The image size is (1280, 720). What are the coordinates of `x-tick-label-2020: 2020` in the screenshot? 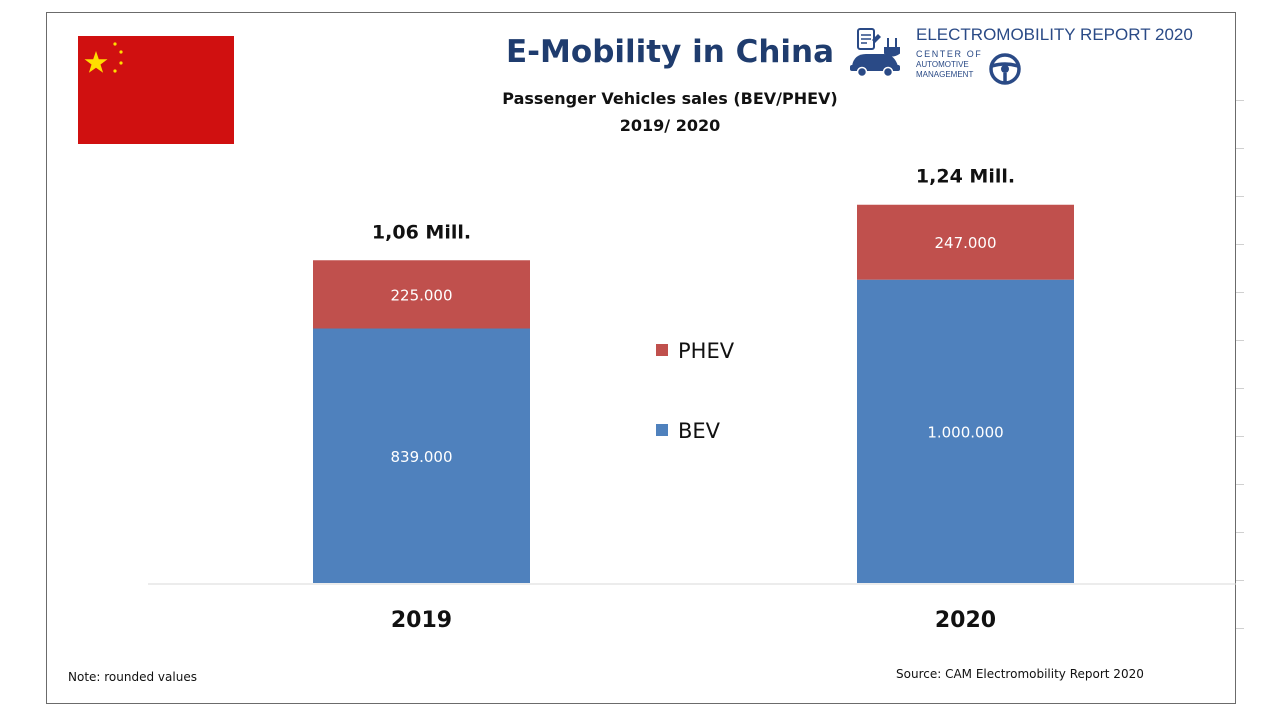 It's located at (965, 620).